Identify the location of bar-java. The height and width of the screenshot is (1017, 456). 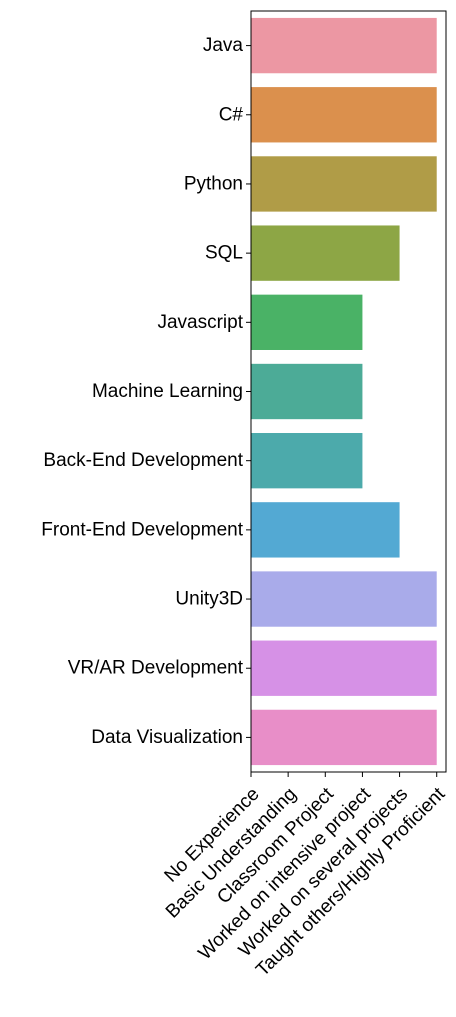
(344, 45).